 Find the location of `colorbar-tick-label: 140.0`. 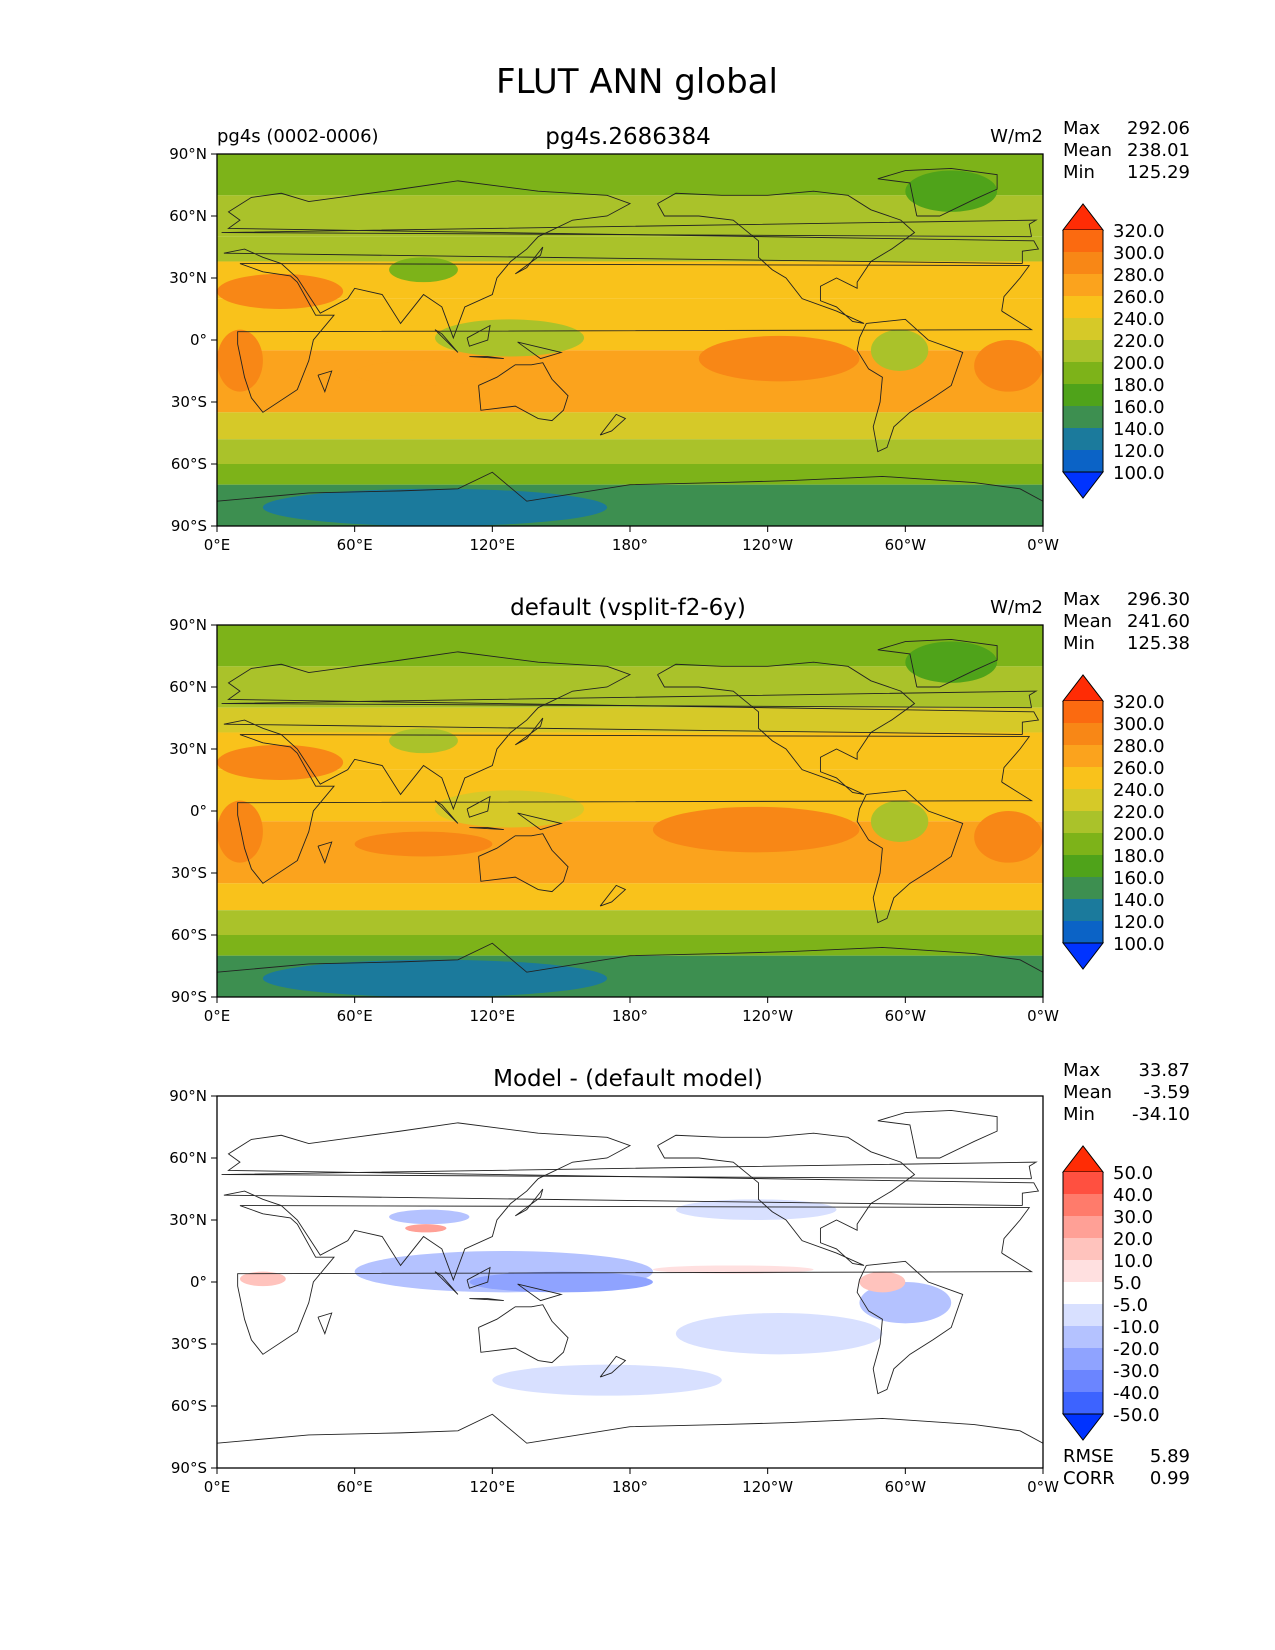

colorbar-tick-label: 140.0 is located at coordinates (1139, 900).